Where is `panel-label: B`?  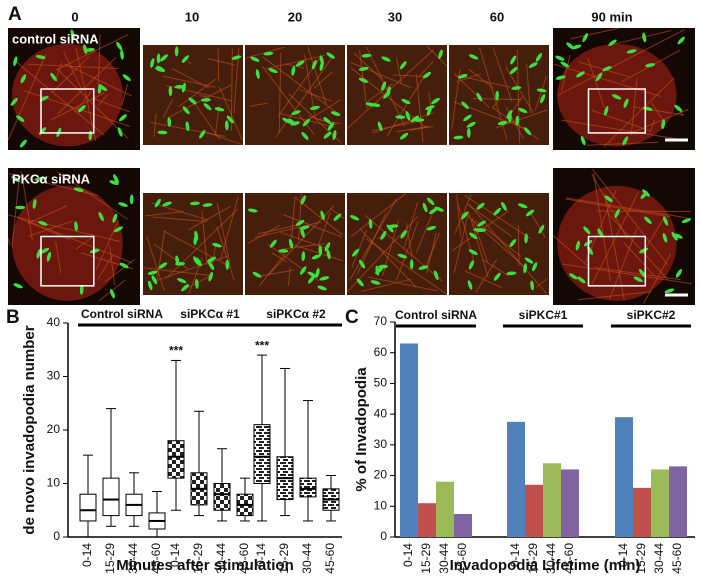 panel-label: B is located at coordinates (13, 317).